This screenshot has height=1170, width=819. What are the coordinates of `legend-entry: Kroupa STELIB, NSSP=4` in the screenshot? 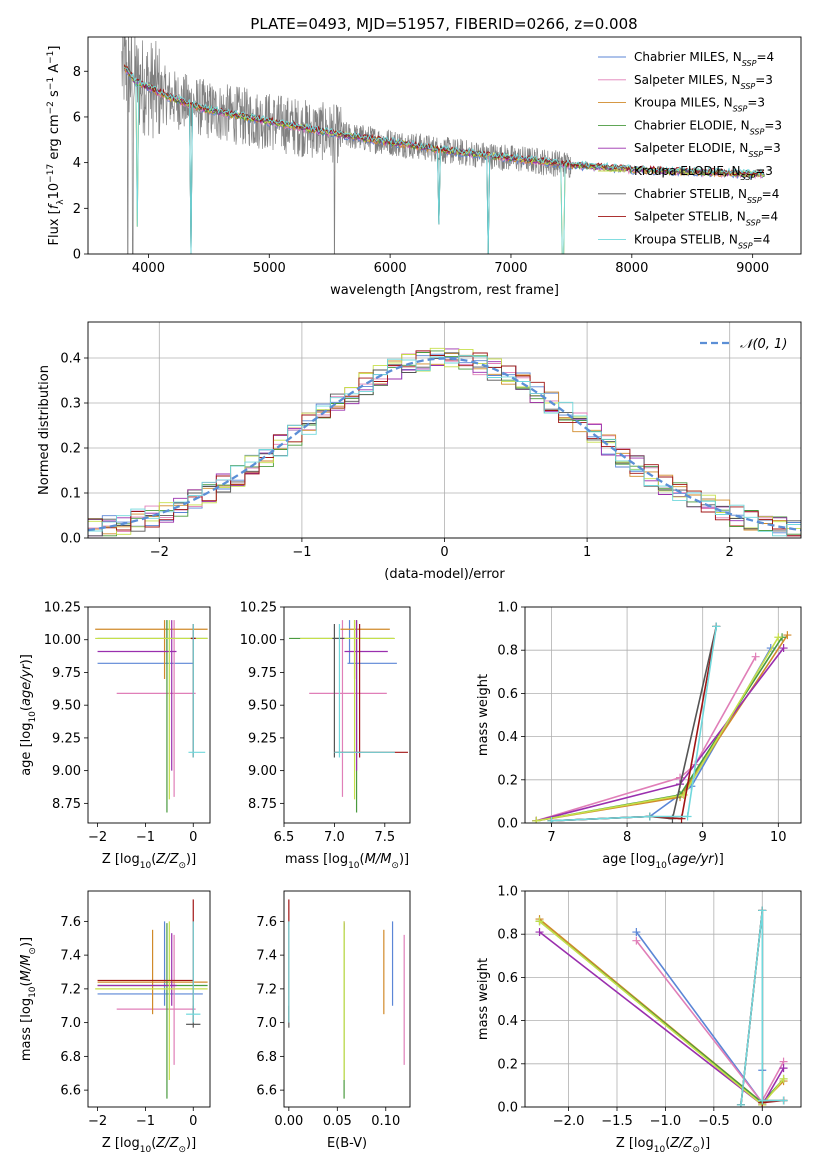 It's located at (702, 241).